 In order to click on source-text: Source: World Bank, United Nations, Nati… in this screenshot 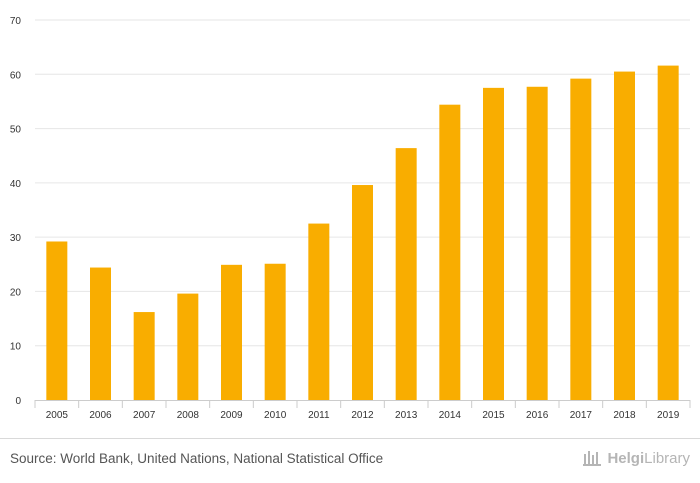, I will do `click(197, 458)`.